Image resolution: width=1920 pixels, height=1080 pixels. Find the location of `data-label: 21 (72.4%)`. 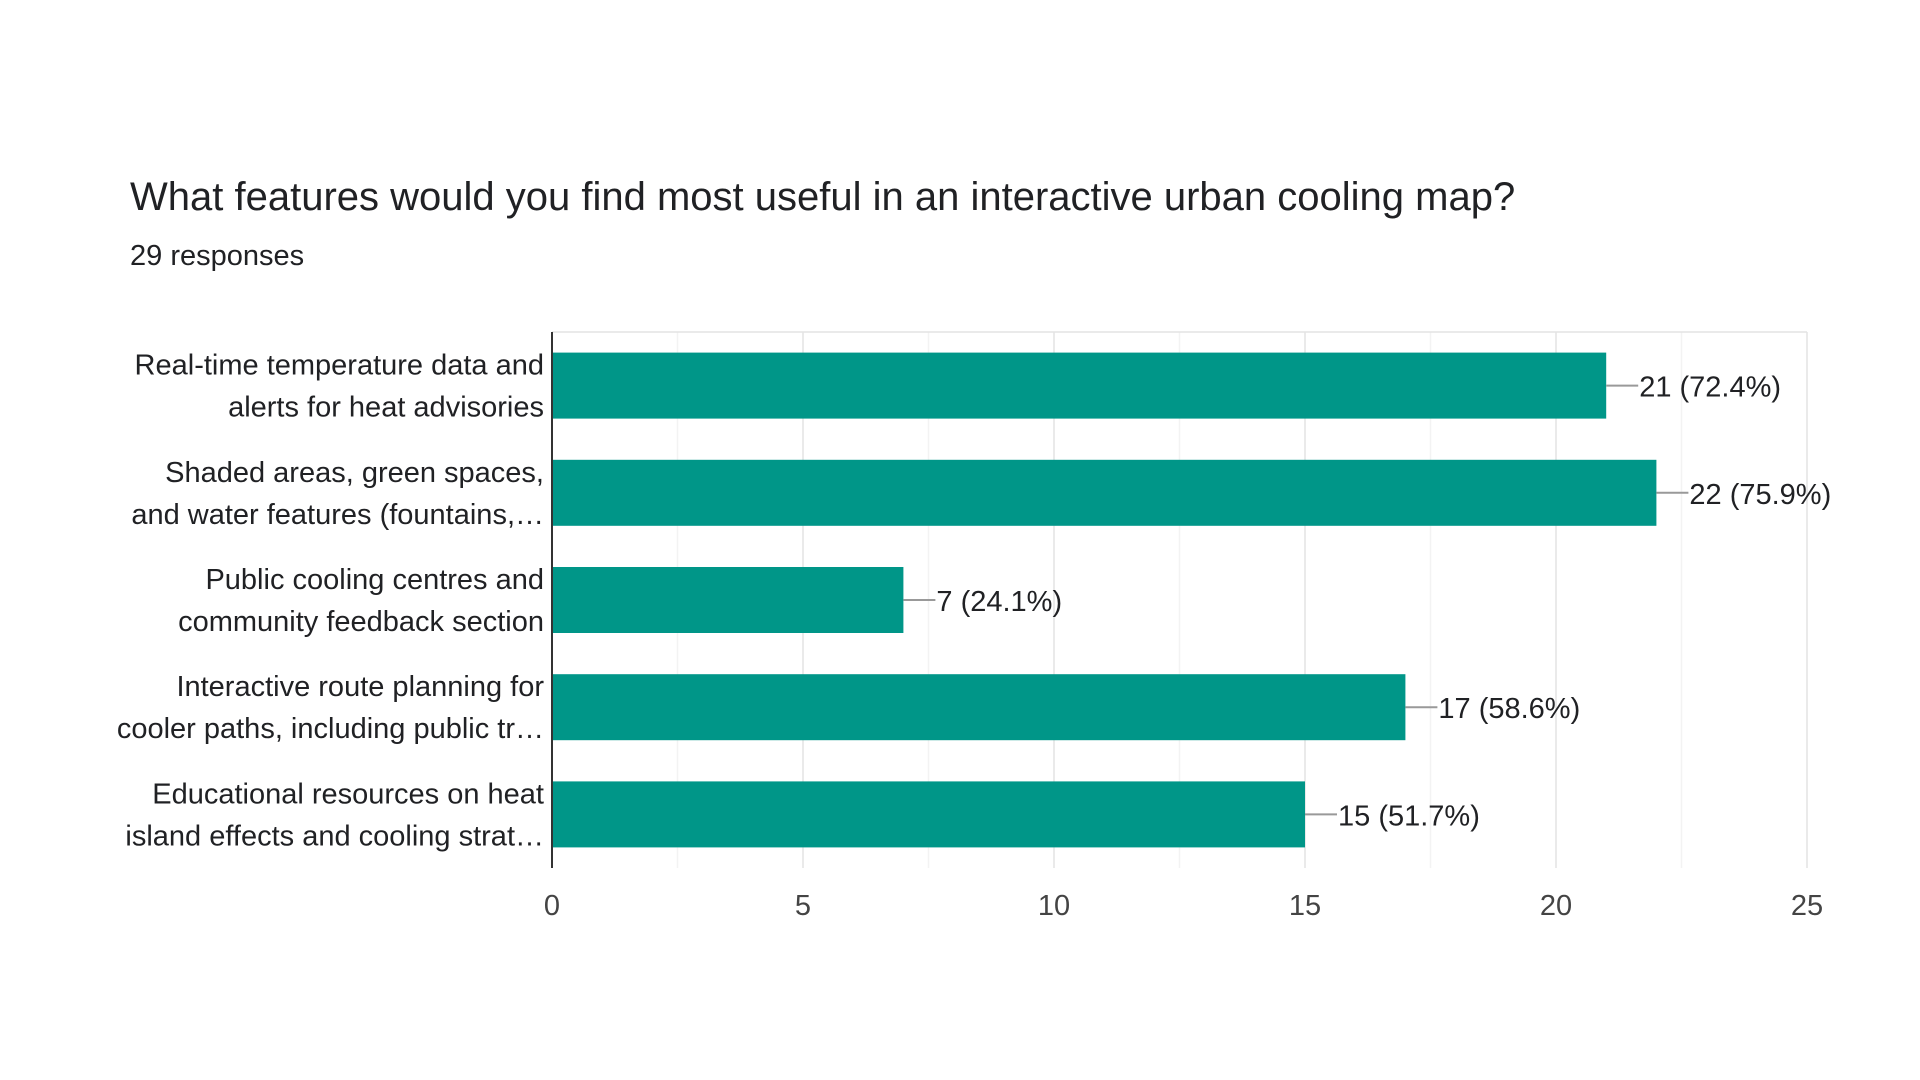

data-label: 21 (72.4%) is located at coordinates (1710, 388).